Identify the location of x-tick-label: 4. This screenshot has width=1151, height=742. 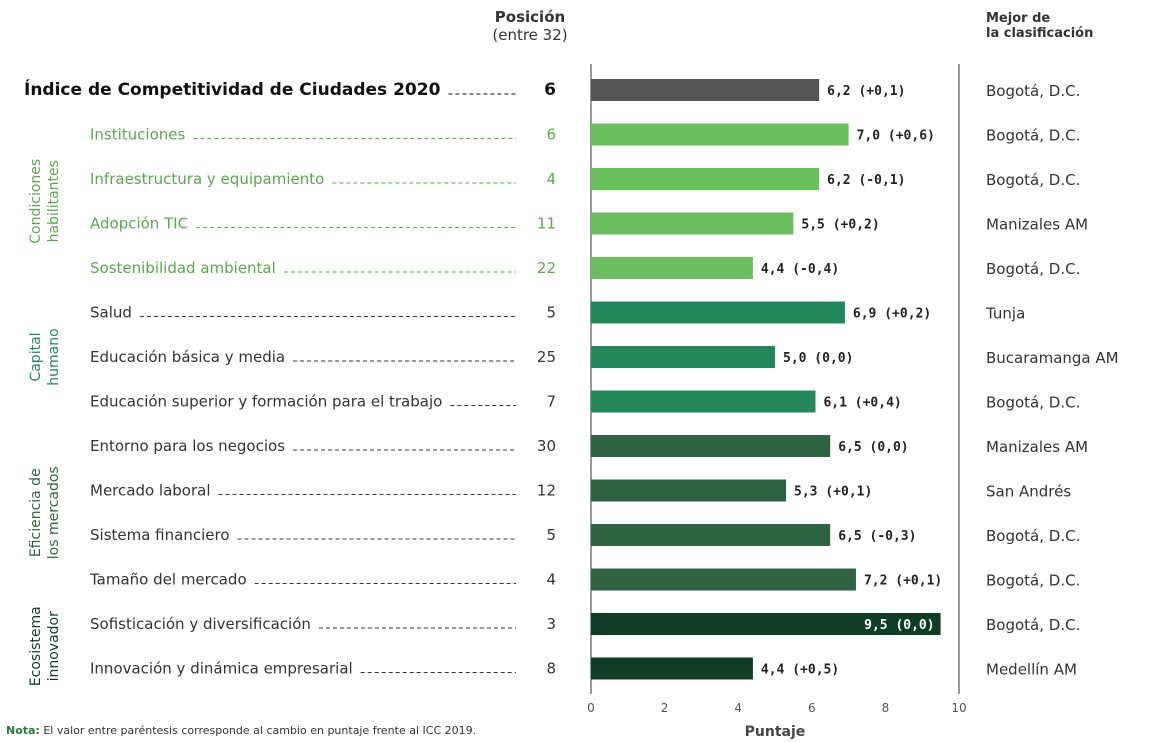
(738, 708).